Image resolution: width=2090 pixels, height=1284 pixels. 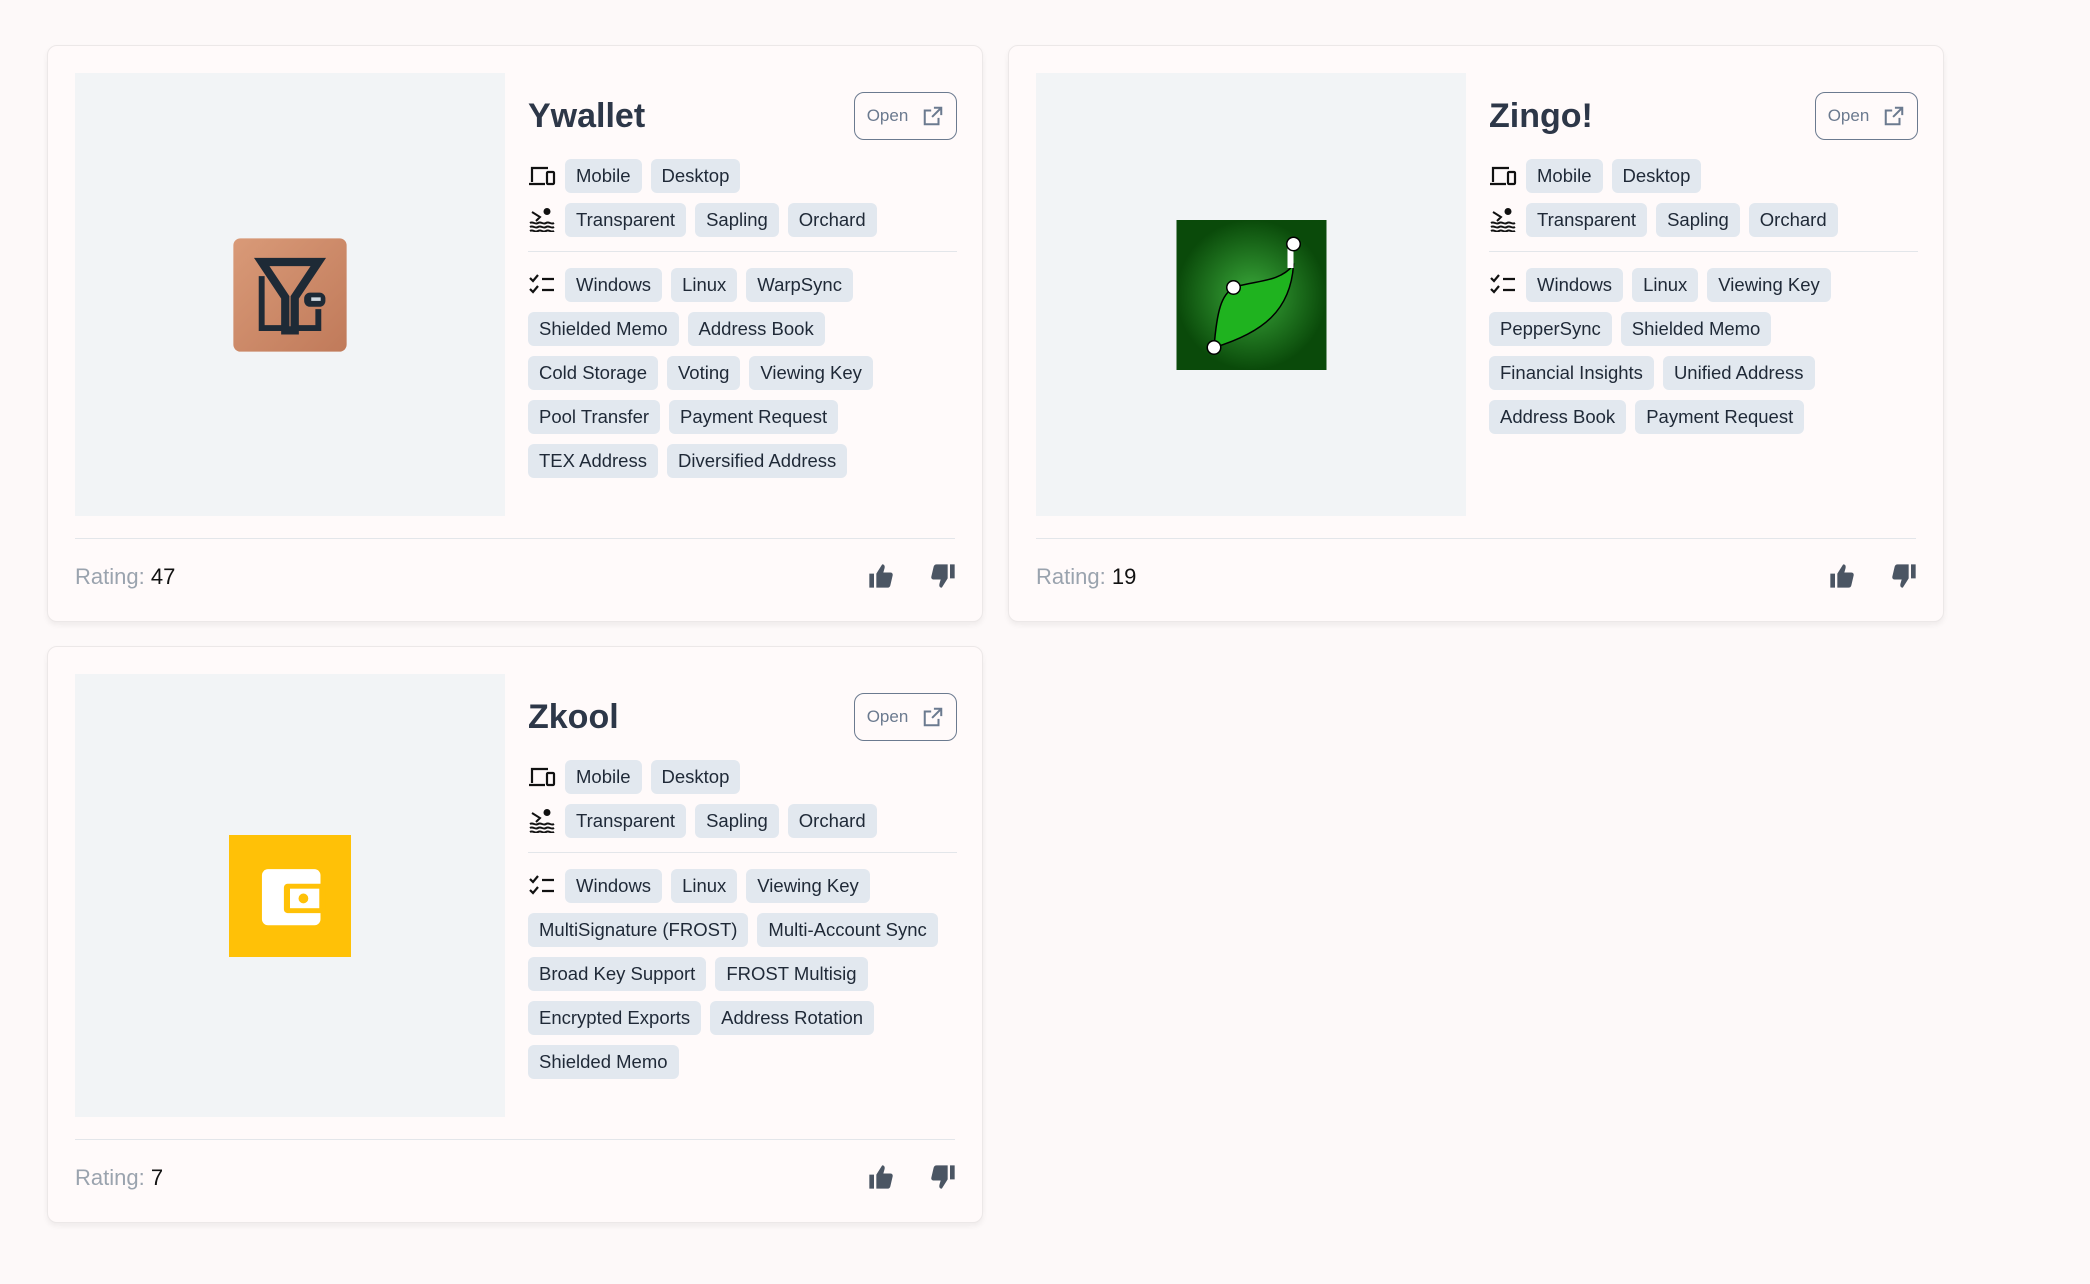 What do you see at coordinates (1571, 373) in the screenshot?
I see `tag-feature: Financial Insights` at bounding box center [1571, 373].